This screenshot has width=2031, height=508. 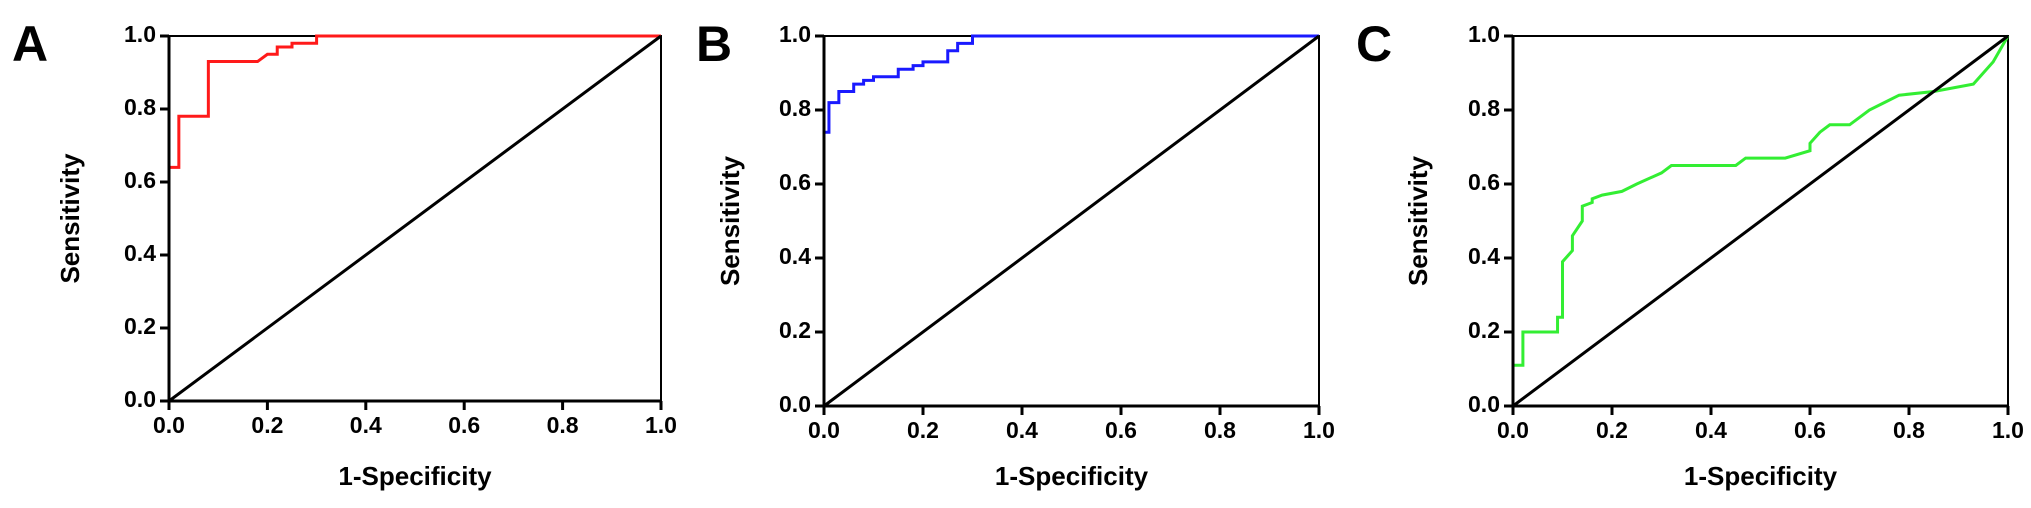 What do you see at coordinates (1374, 44) in the screenshot?
I see `panel-label: C` at bounding box center [1374, 44].